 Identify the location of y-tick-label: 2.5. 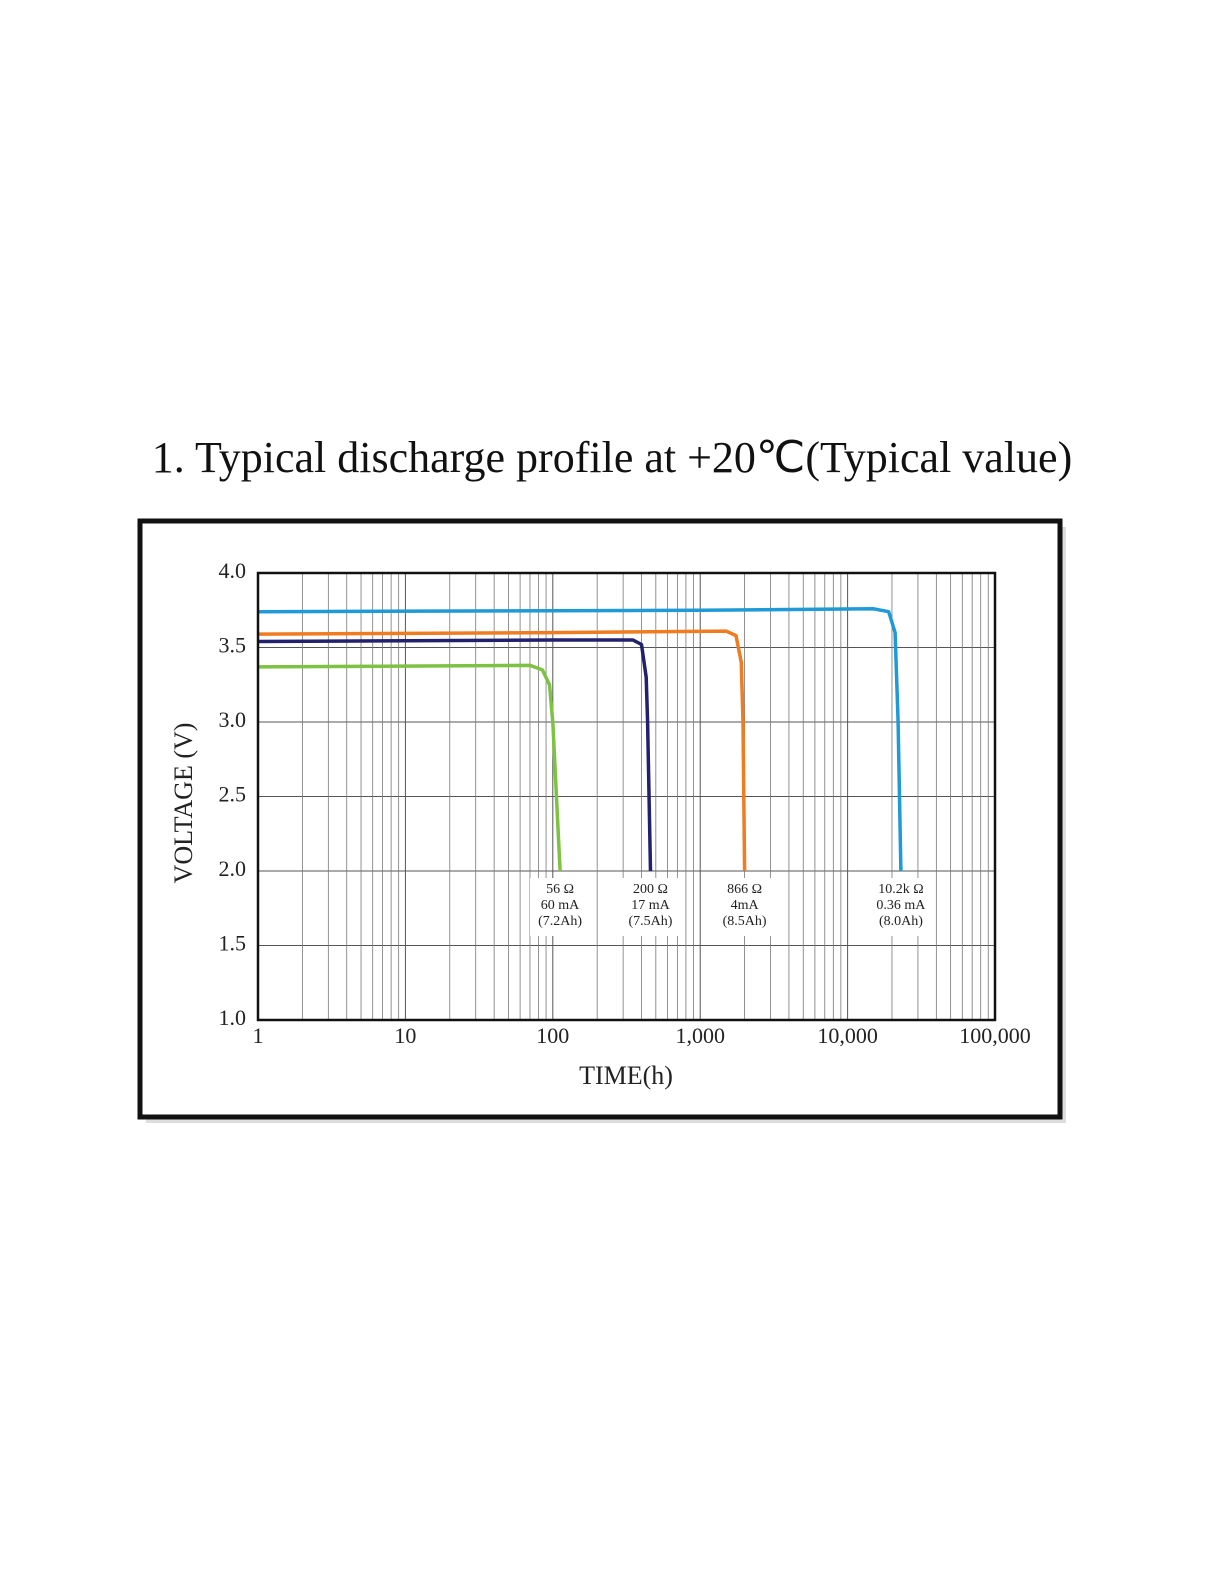
(233, 794).